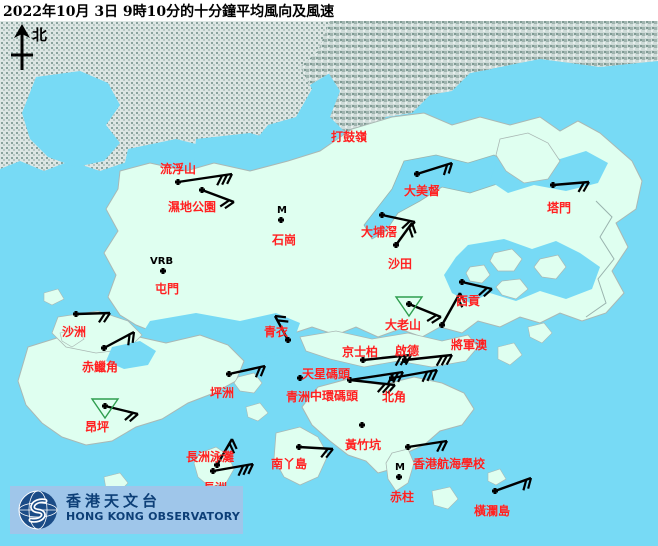 This screenshot has width=658, height=546. I want to click on station-label-11: 將軍澳, so click(469, 345).